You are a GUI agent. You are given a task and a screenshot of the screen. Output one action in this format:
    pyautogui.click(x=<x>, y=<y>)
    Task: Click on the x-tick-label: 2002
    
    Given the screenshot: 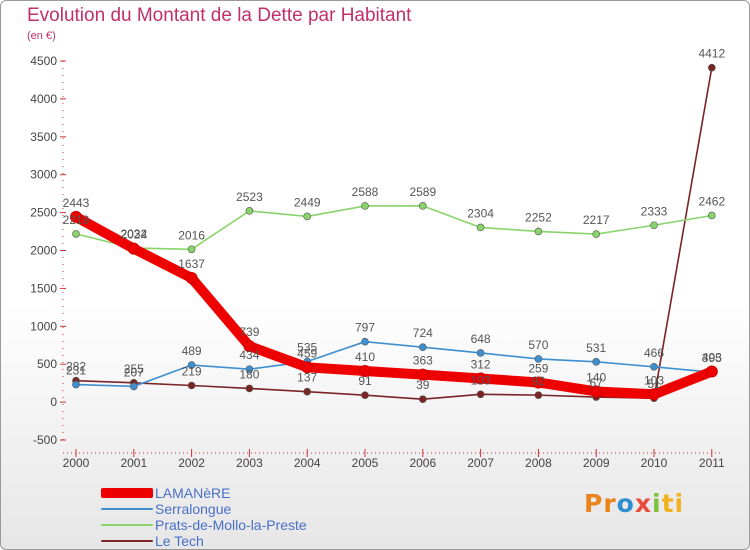 What is the action you would take?
    pyautogui.click(x=191, y=463)
    